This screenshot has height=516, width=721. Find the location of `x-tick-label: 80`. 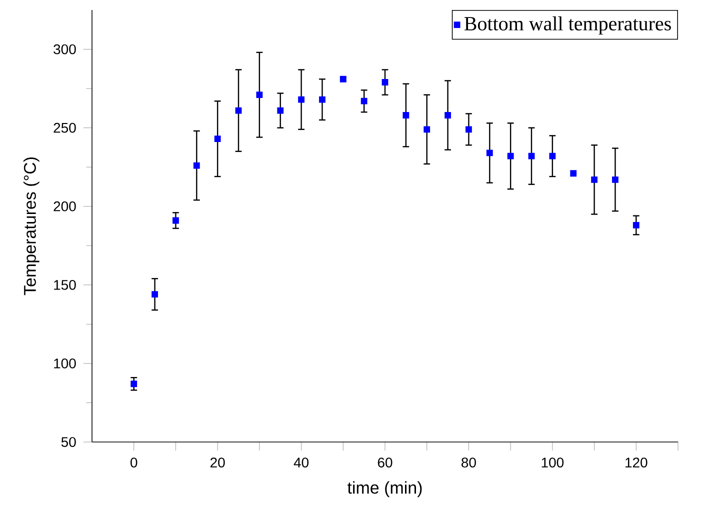

x-tick-label: 80 is located at coordinates (469, 463).